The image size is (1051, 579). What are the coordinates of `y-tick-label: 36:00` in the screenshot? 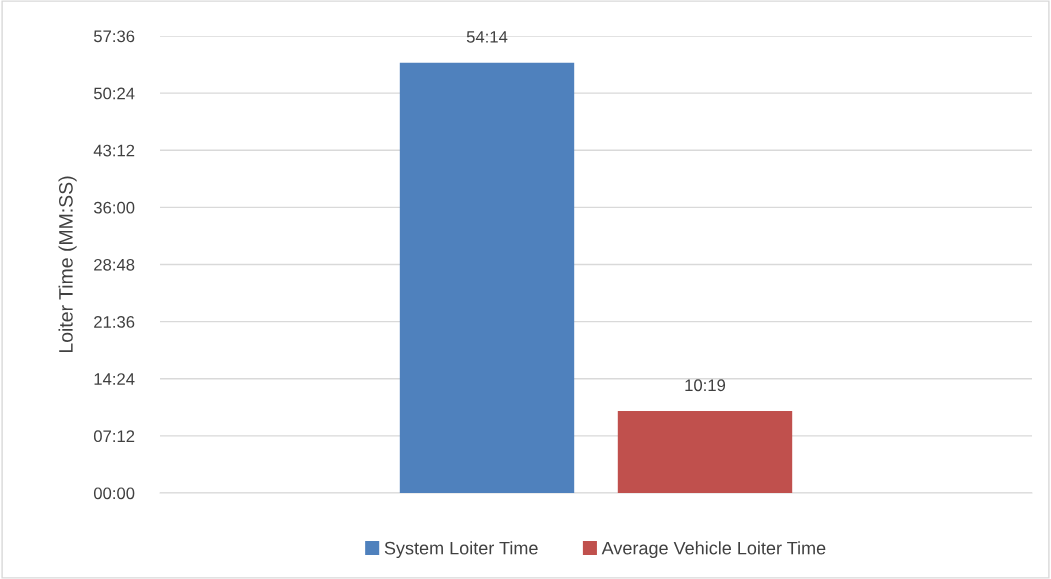 It's located at (114, 207).